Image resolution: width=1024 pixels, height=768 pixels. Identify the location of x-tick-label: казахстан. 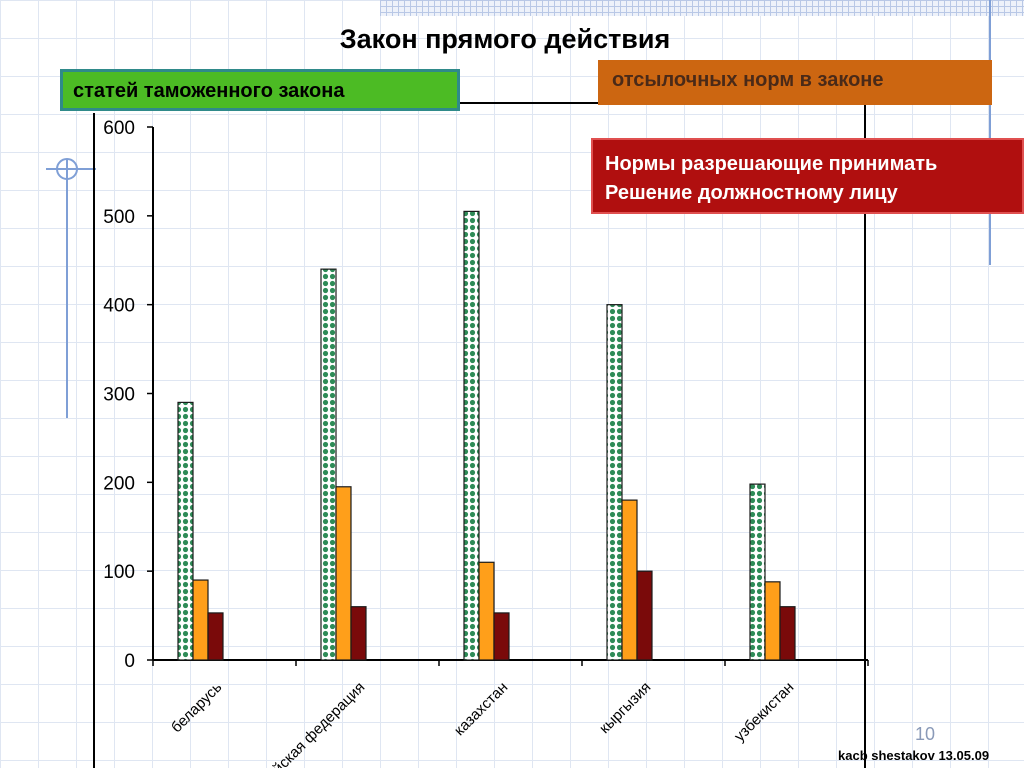
(481, 709).